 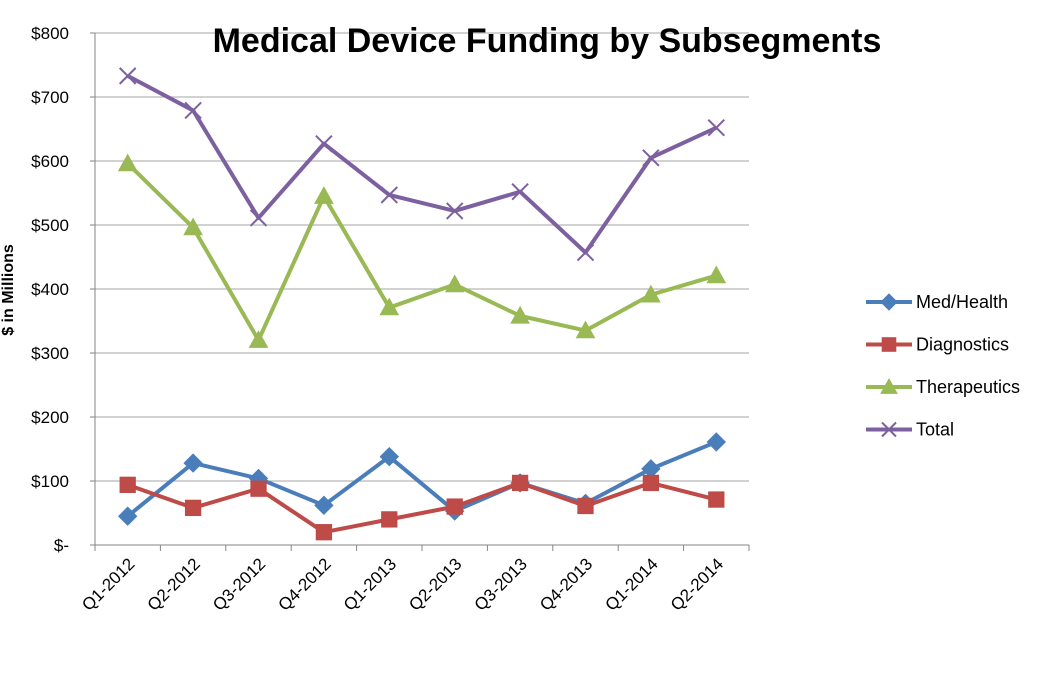 I want to click on x-tick-label: Q1-2012, so click(x=108, y=584).